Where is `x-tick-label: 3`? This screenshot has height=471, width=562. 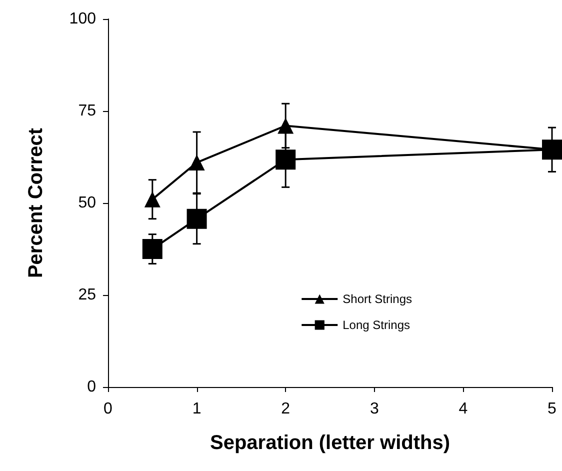 x-tick-label: 3 is located at coordinates (374, 409).